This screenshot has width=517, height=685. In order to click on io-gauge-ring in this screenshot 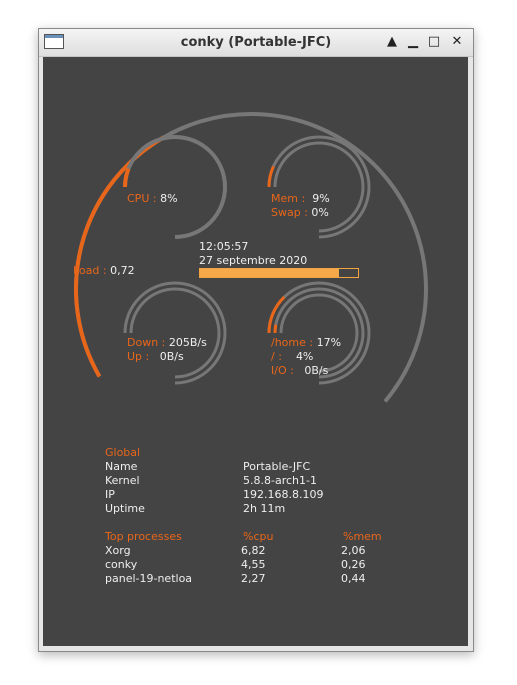, I will do `click(319, 333)`.